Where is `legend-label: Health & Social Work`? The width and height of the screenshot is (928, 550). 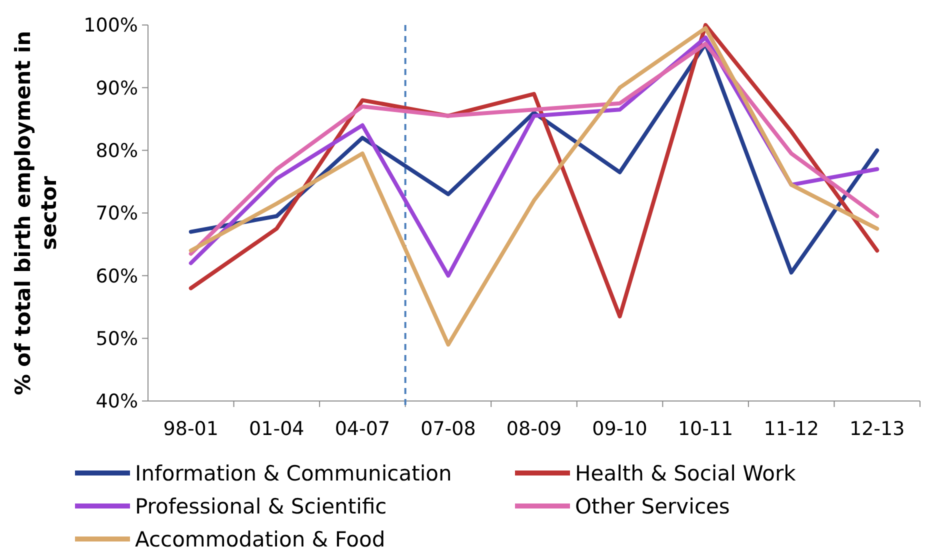
legend-label: Health & Social Work is located at coordinates (686, 473).